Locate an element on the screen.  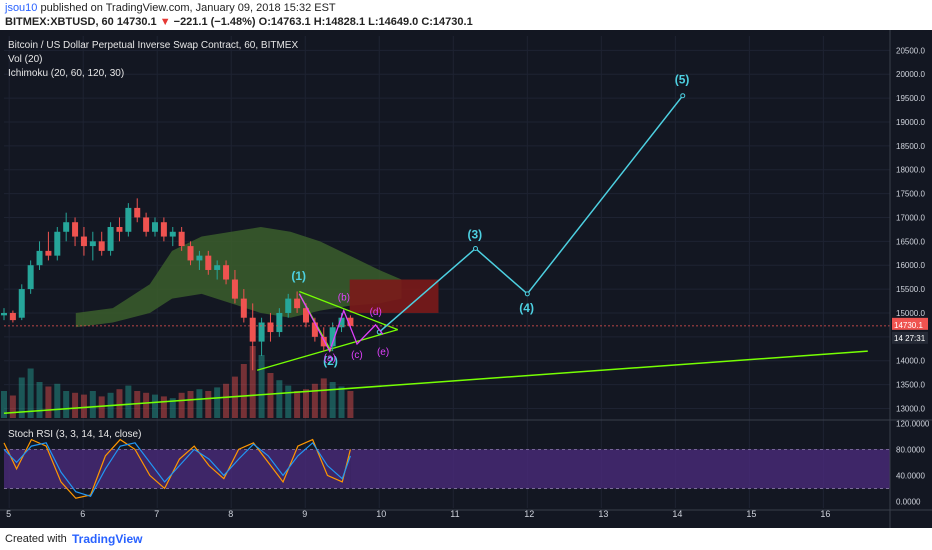
ohlc-values: O:14763.1 H:14828.1 L:14649.0 C:14730.1 is located at coordinates (365, 22).